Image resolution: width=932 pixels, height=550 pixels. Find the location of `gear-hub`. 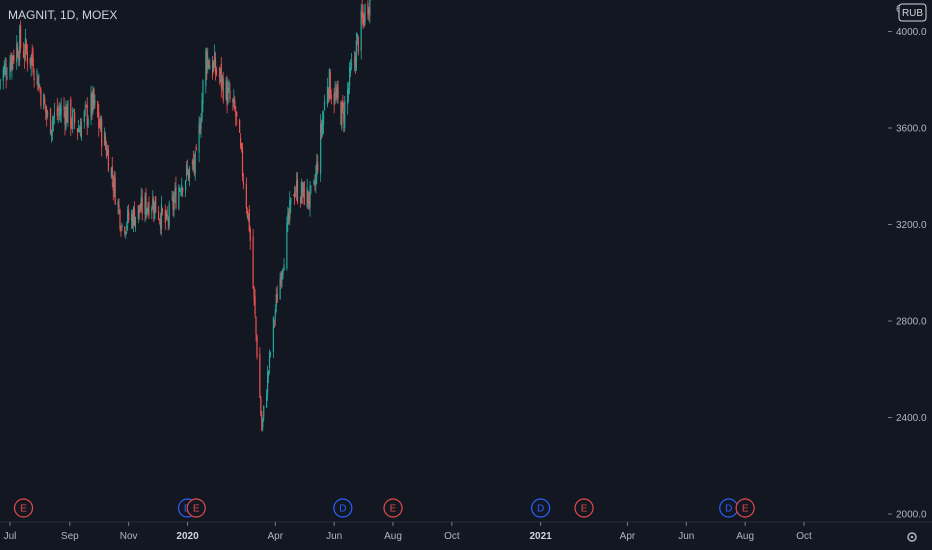

gear-hub is located at coordinates (912, 537).